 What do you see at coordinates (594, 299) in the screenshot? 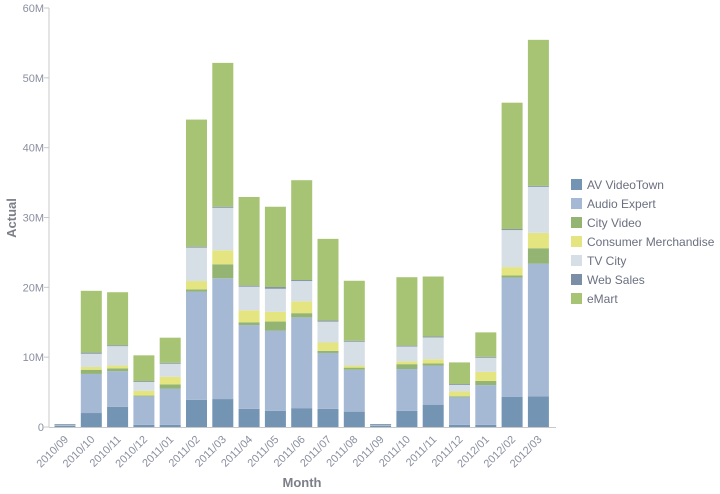
I see `legend-item: eMart` at bounding box center [594, 299].